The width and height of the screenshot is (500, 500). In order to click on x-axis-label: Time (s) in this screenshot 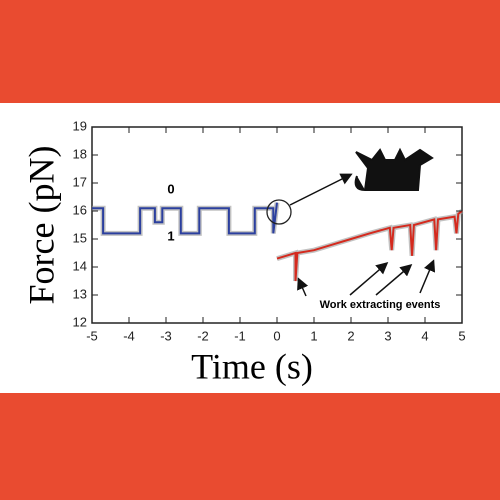, I will do `click(252, 366)`.